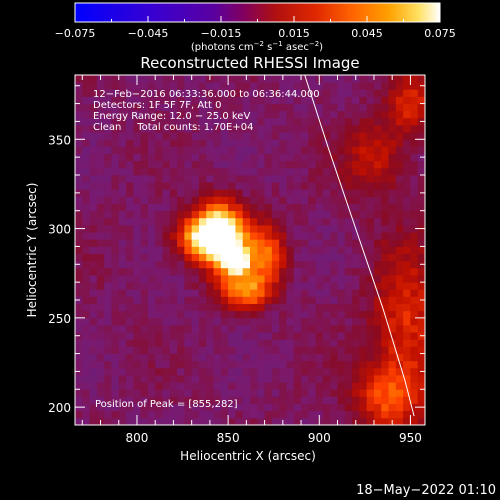 The height and width of the screenshot is (500, 500). Describe the element at coordinates (148, 33) in the screenshot. I see `colorbar-tick-label: −0.045` at that location.